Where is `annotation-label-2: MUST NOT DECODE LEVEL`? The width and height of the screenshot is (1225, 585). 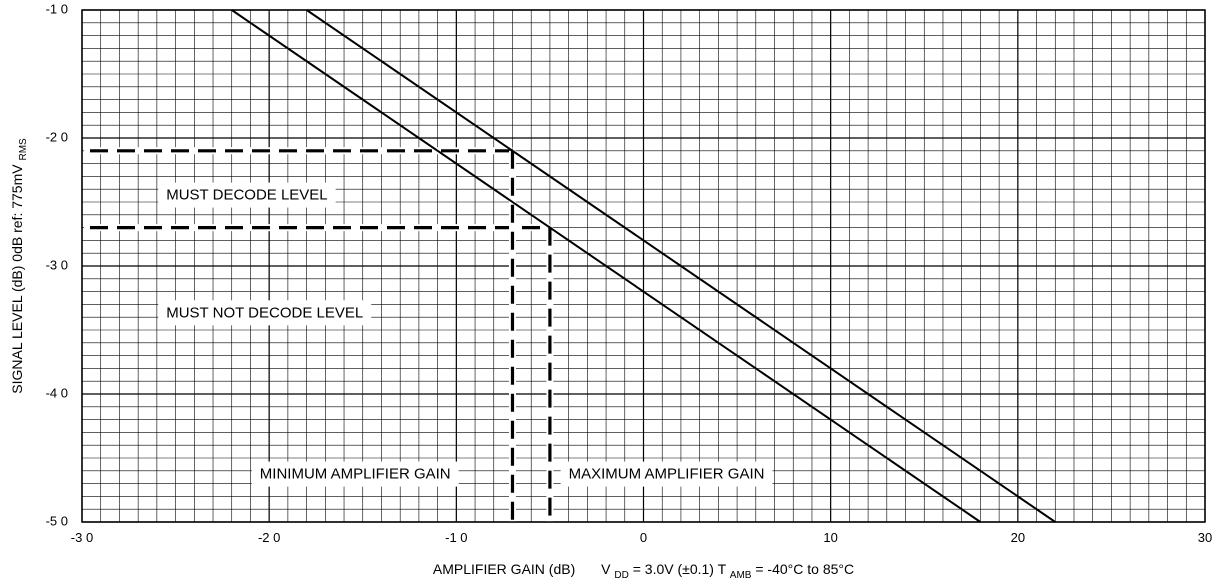
annotation-label-2: MUST NOT DECODE LEVEL is located at coordinates (265, 313).